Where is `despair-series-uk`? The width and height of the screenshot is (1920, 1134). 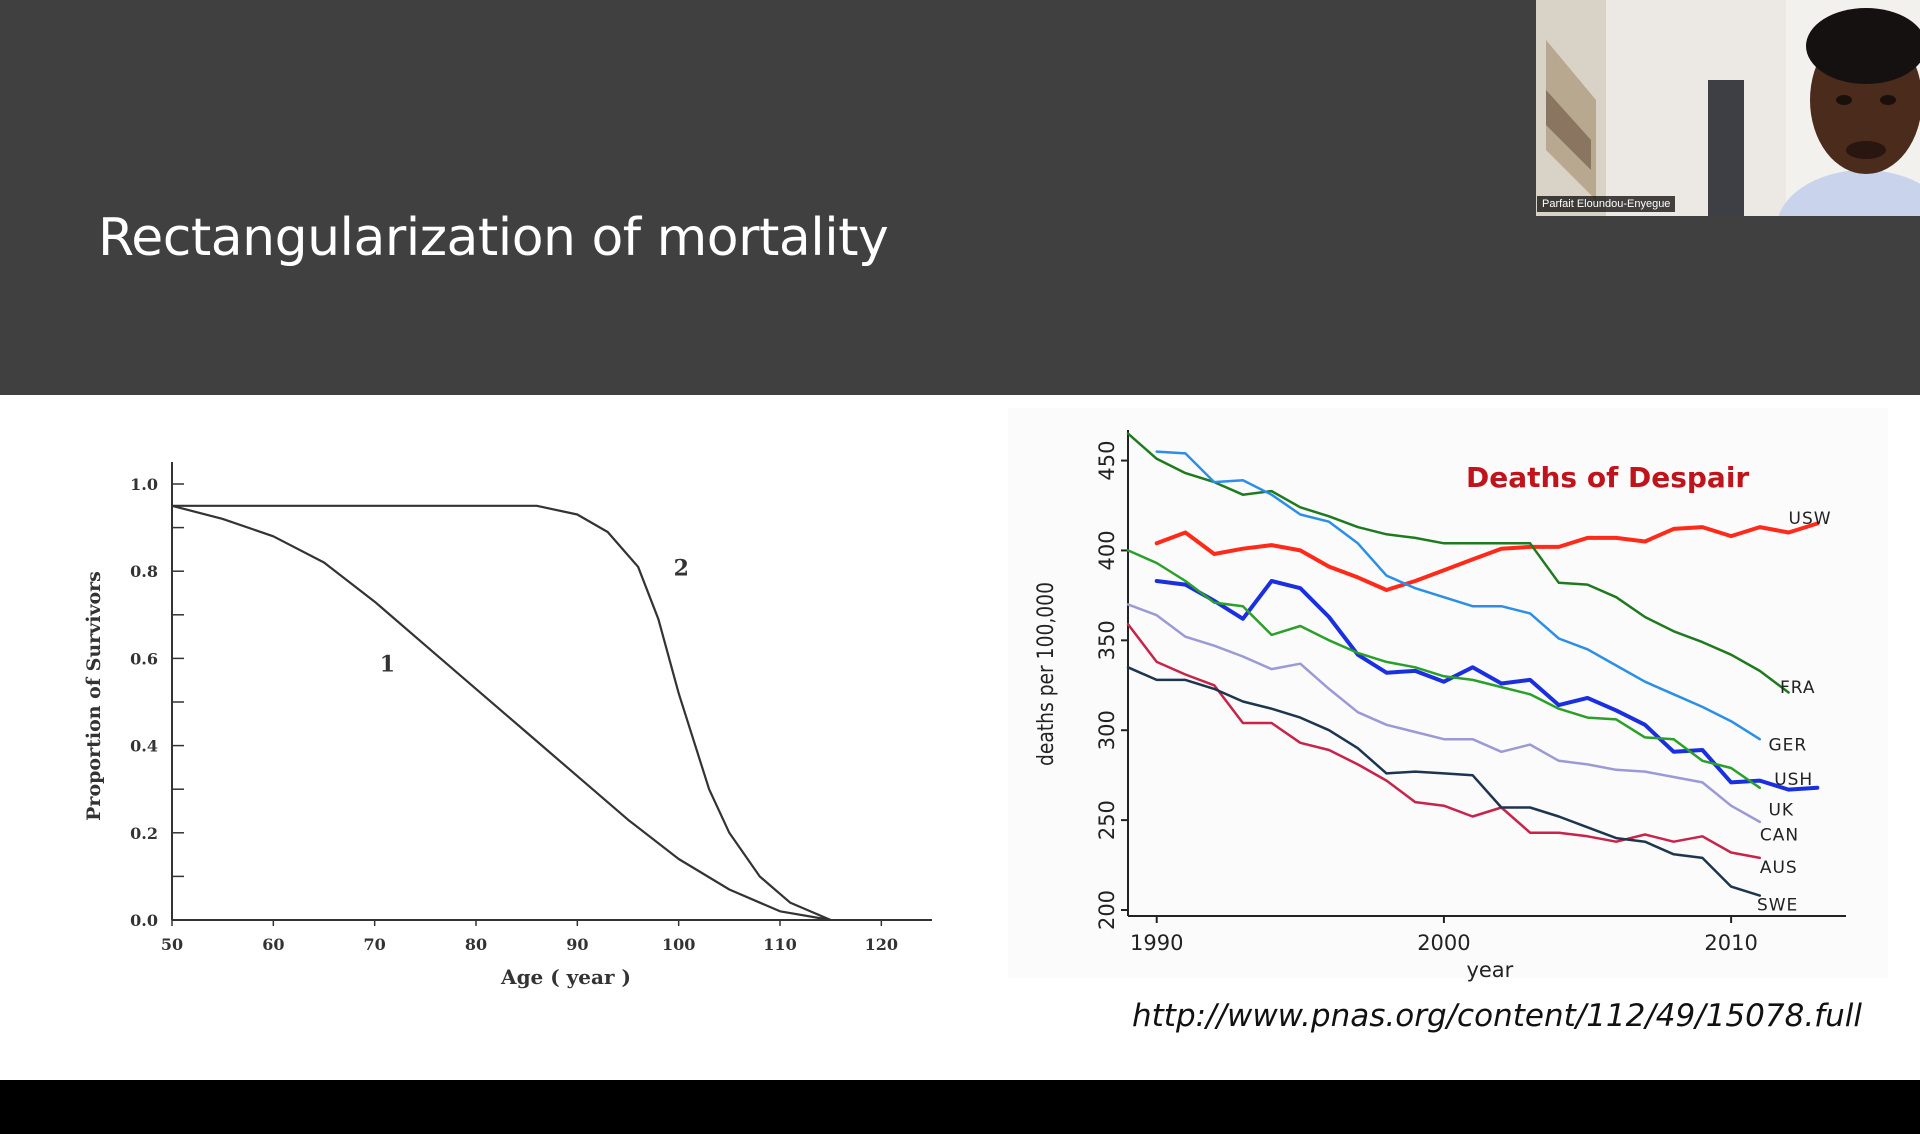
despair-series-uk is located at coordinates (1444, 669).